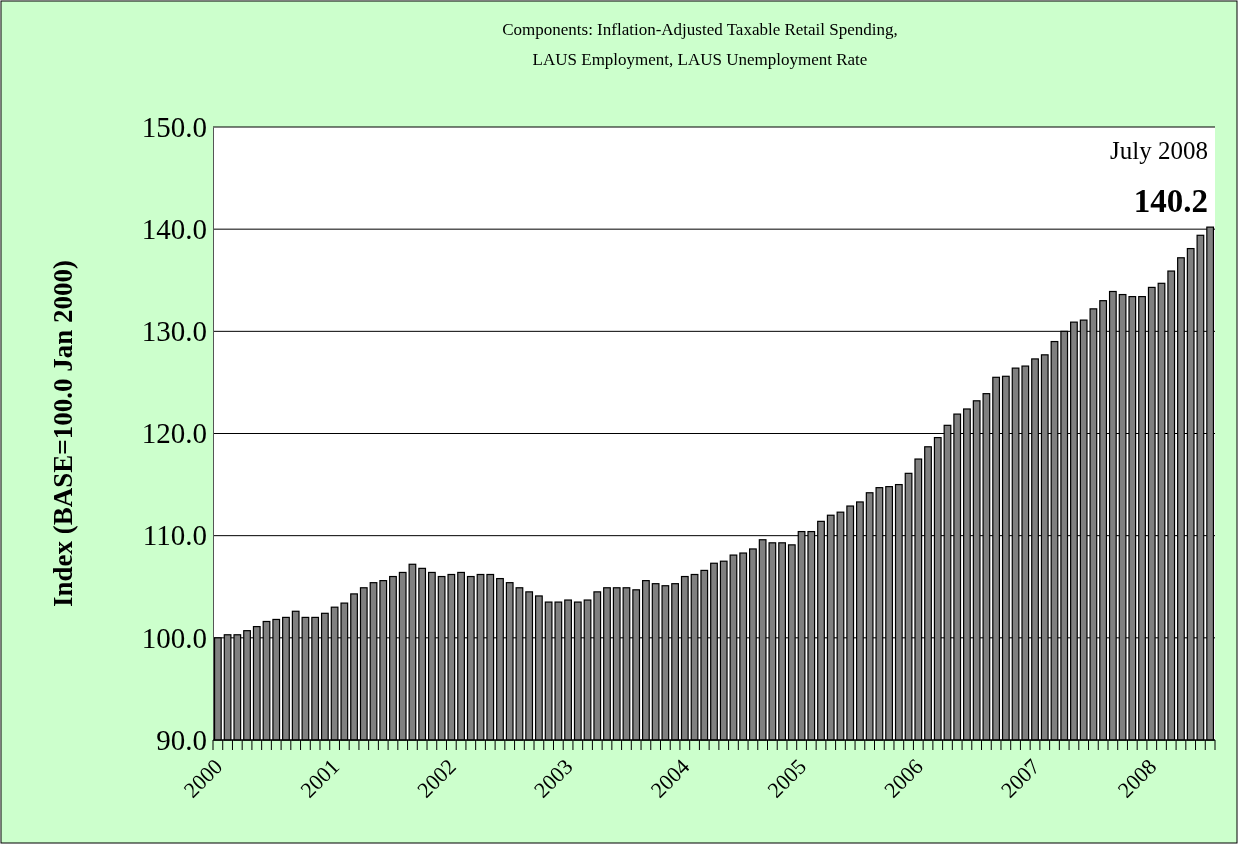 This screenshot has height=844, width=1238. What do you see at coordinates (700, 59) in the screenshot?
I see `chart-subtitle: LAUS Employment, LAUS Unemployment Rate` at bounding box center [700, 59].